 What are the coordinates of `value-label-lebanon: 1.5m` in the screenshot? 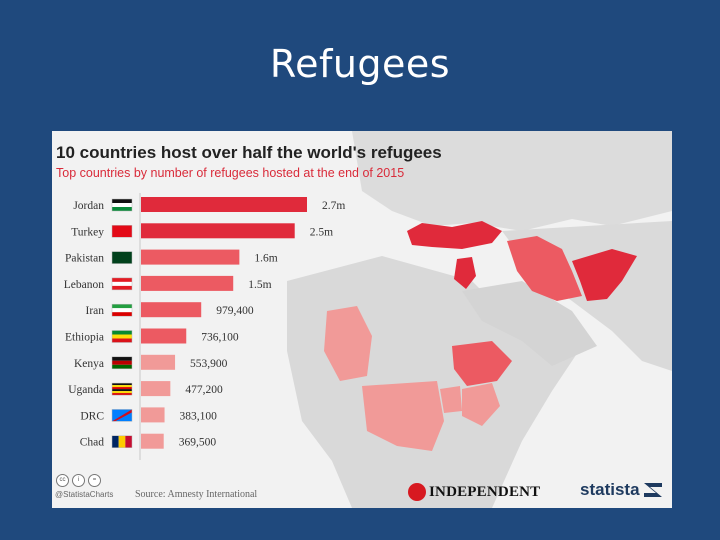 It's located at (259, 285).